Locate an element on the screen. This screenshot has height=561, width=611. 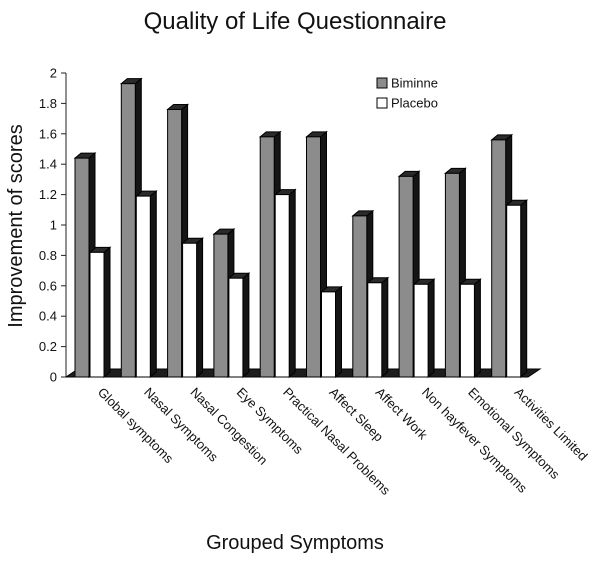
y-tick-label: 1.6 is located at coordinates (48, 133).